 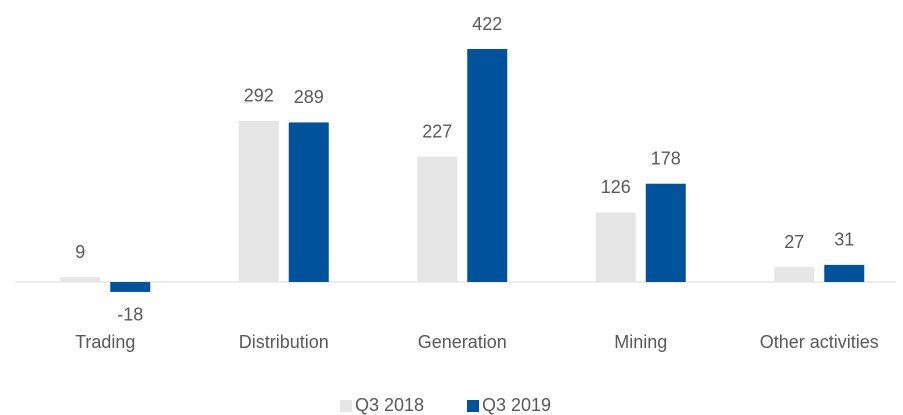 I want to click on data-label: 227, so click(x=437, y=131).